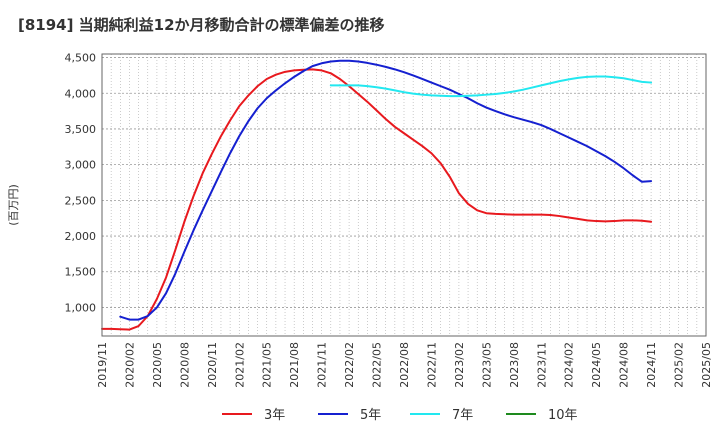 The height and width of the screenshot is (444, 720). Describe the element at coordinates (542, 415) in the screenshot. I see `legend-item-3: 10年` at that location.